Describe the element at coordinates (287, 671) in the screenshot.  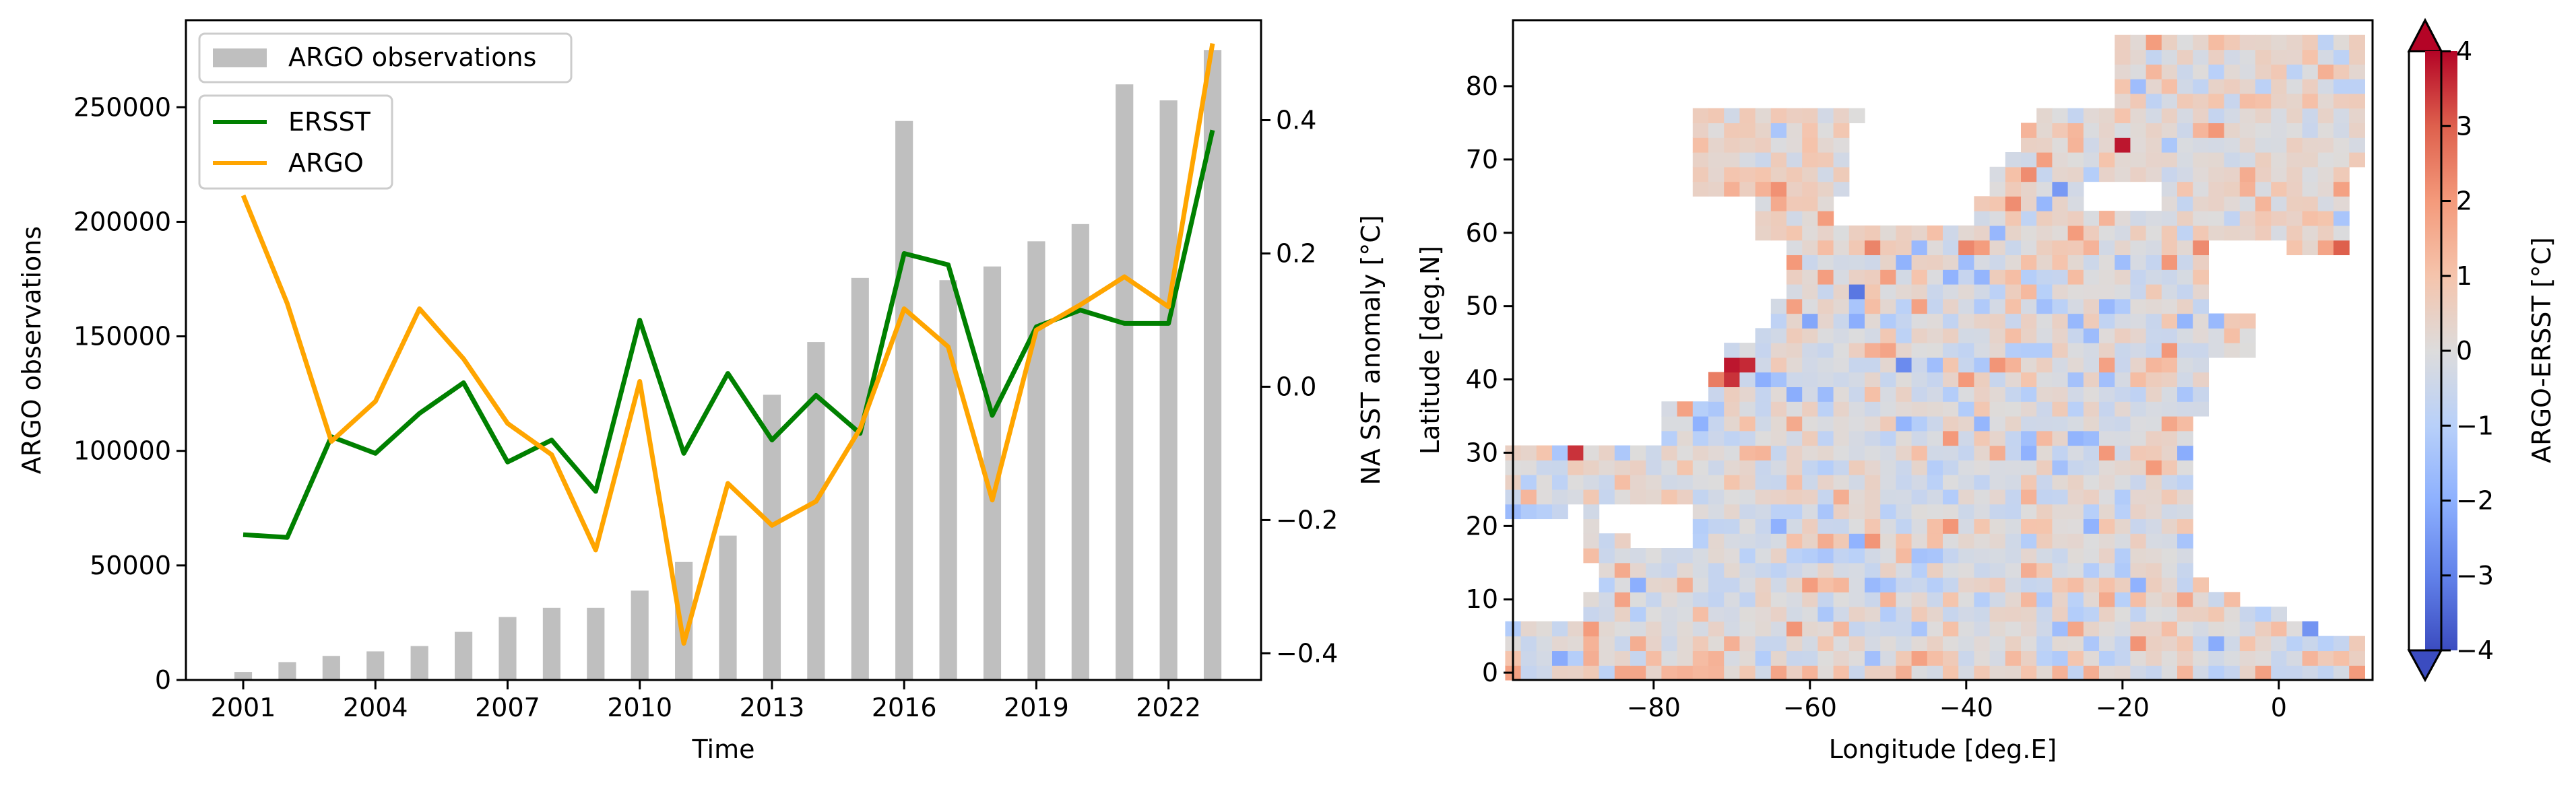
I see `argo-obs-bar` at that location.